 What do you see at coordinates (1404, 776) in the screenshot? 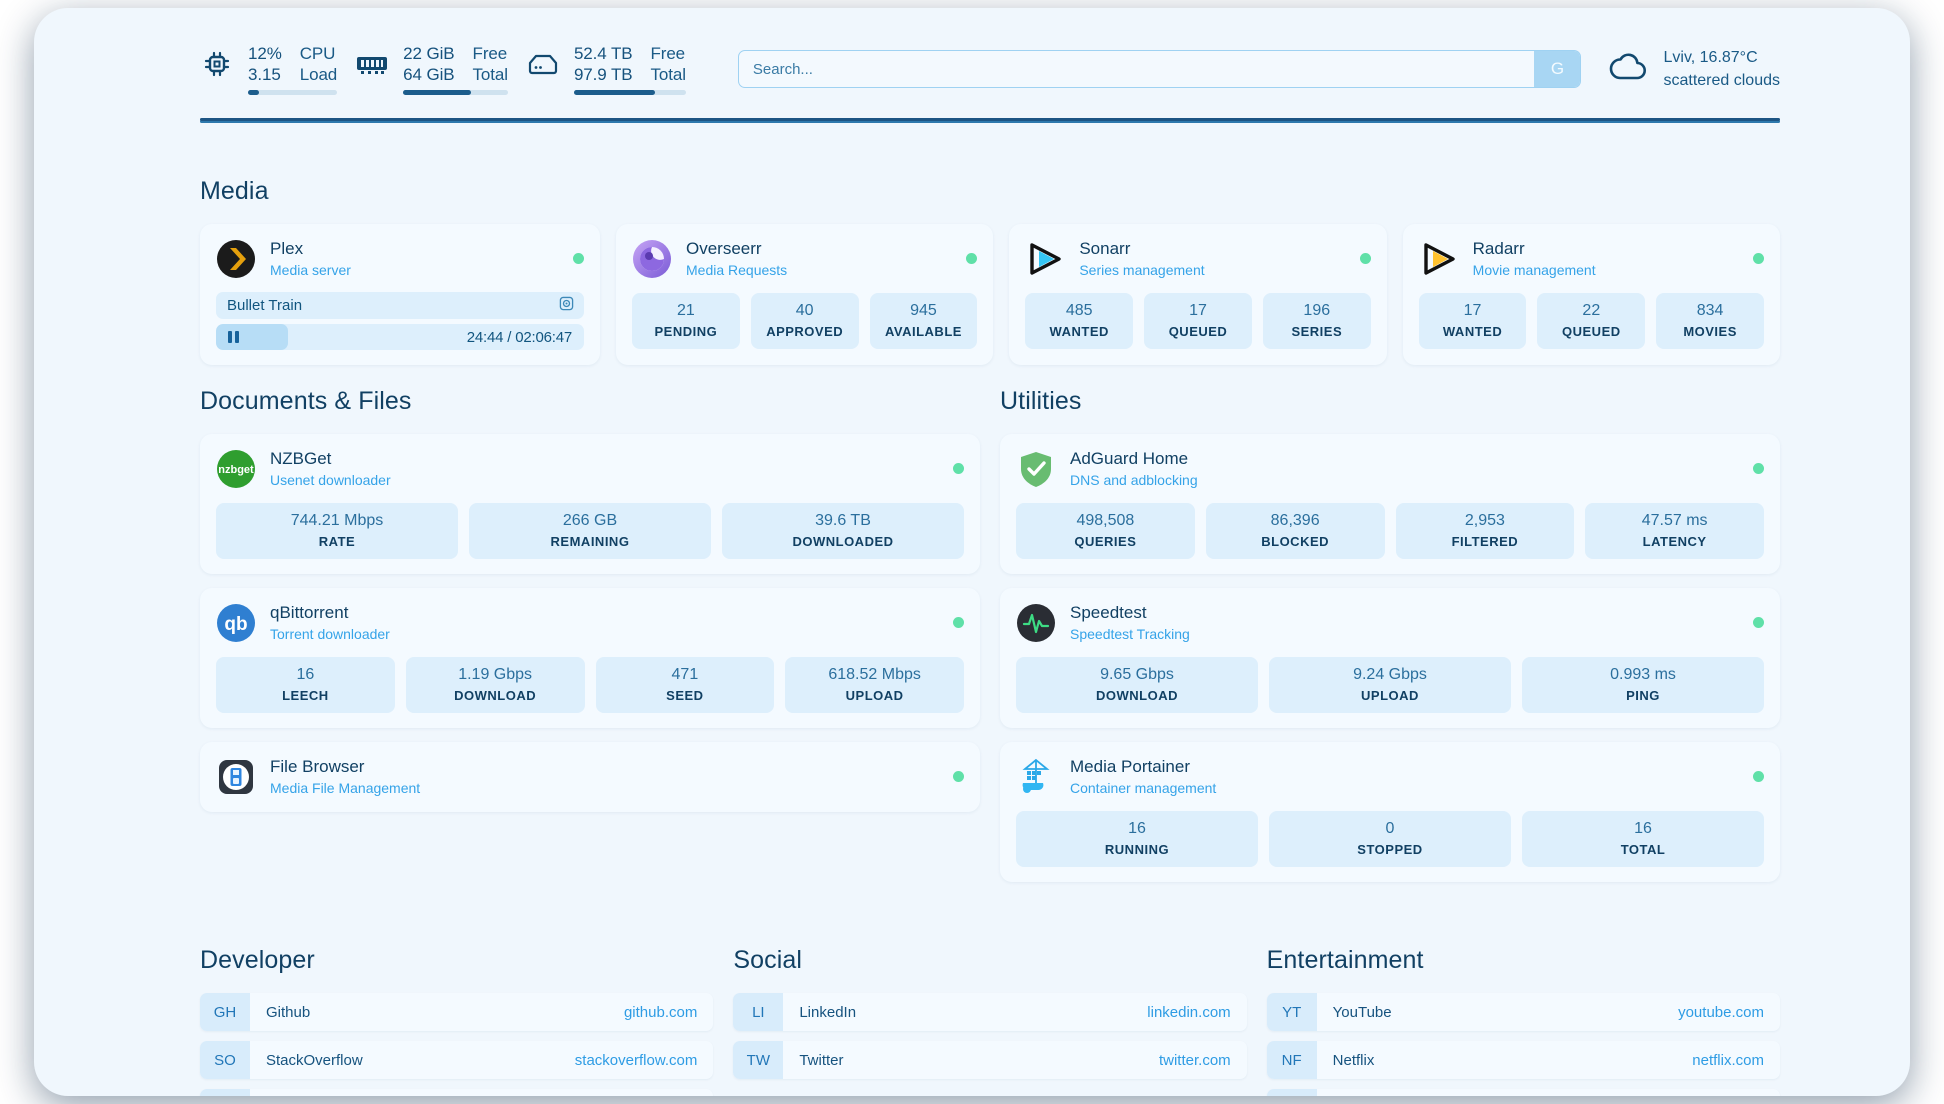
I see `card-titles: Media Portainer Container management` at bounding box center [1404, 776].